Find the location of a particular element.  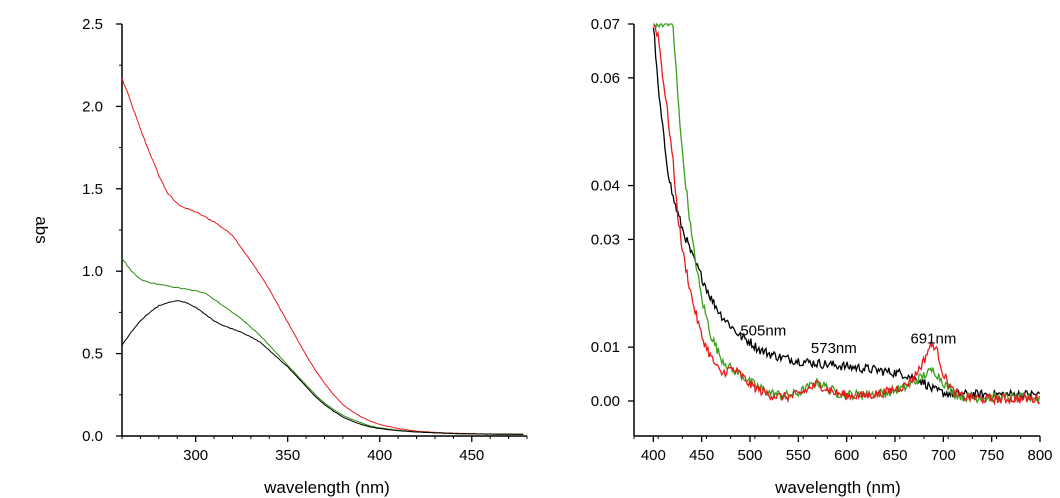

left-y-tick-label: 2.0 is located at coordinates (92, 106).